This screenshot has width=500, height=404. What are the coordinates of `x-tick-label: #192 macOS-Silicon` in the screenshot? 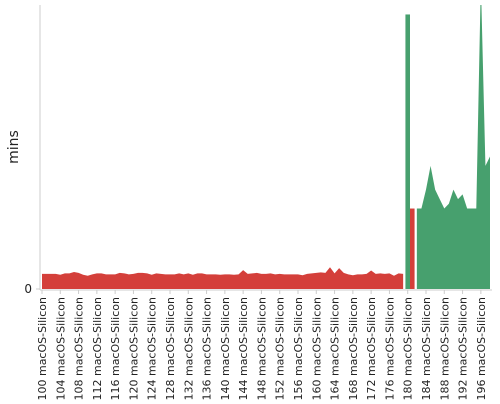 It's located at (463, 348).